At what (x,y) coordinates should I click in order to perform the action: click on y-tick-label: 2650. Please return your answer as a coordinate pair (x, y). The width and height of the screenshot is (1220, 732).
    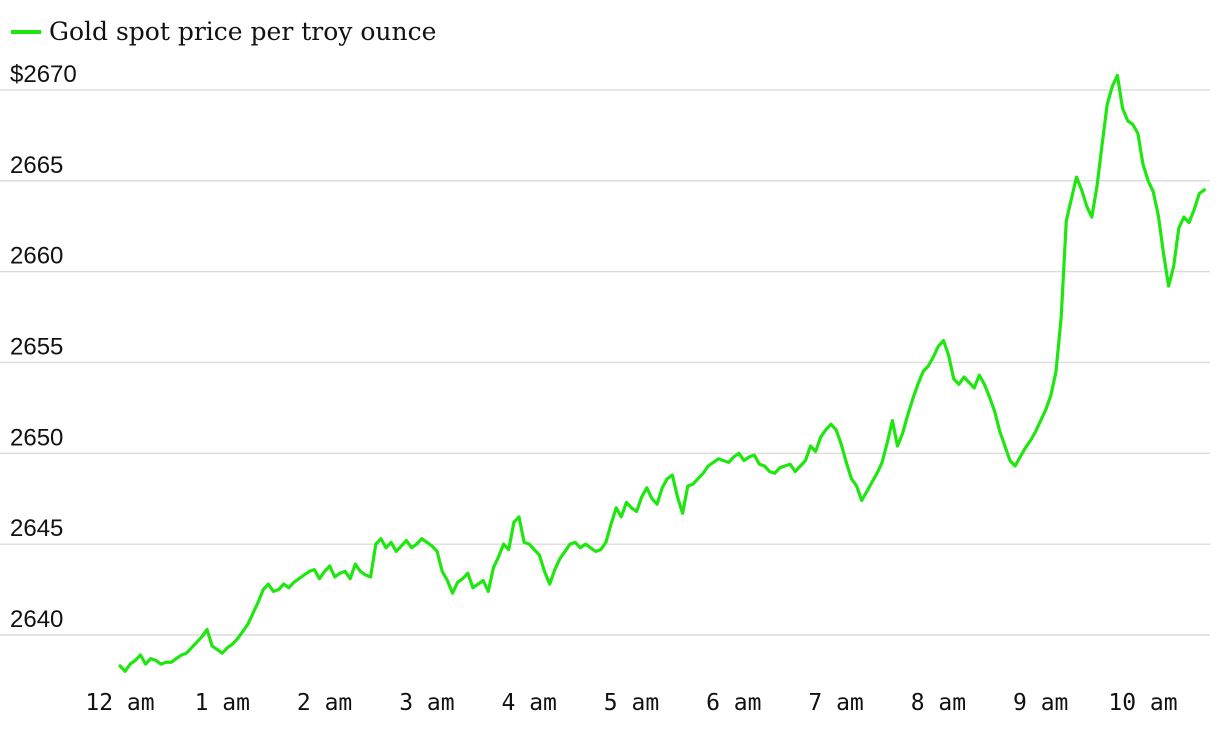
    Looking at the image, I should click on (36, 437).